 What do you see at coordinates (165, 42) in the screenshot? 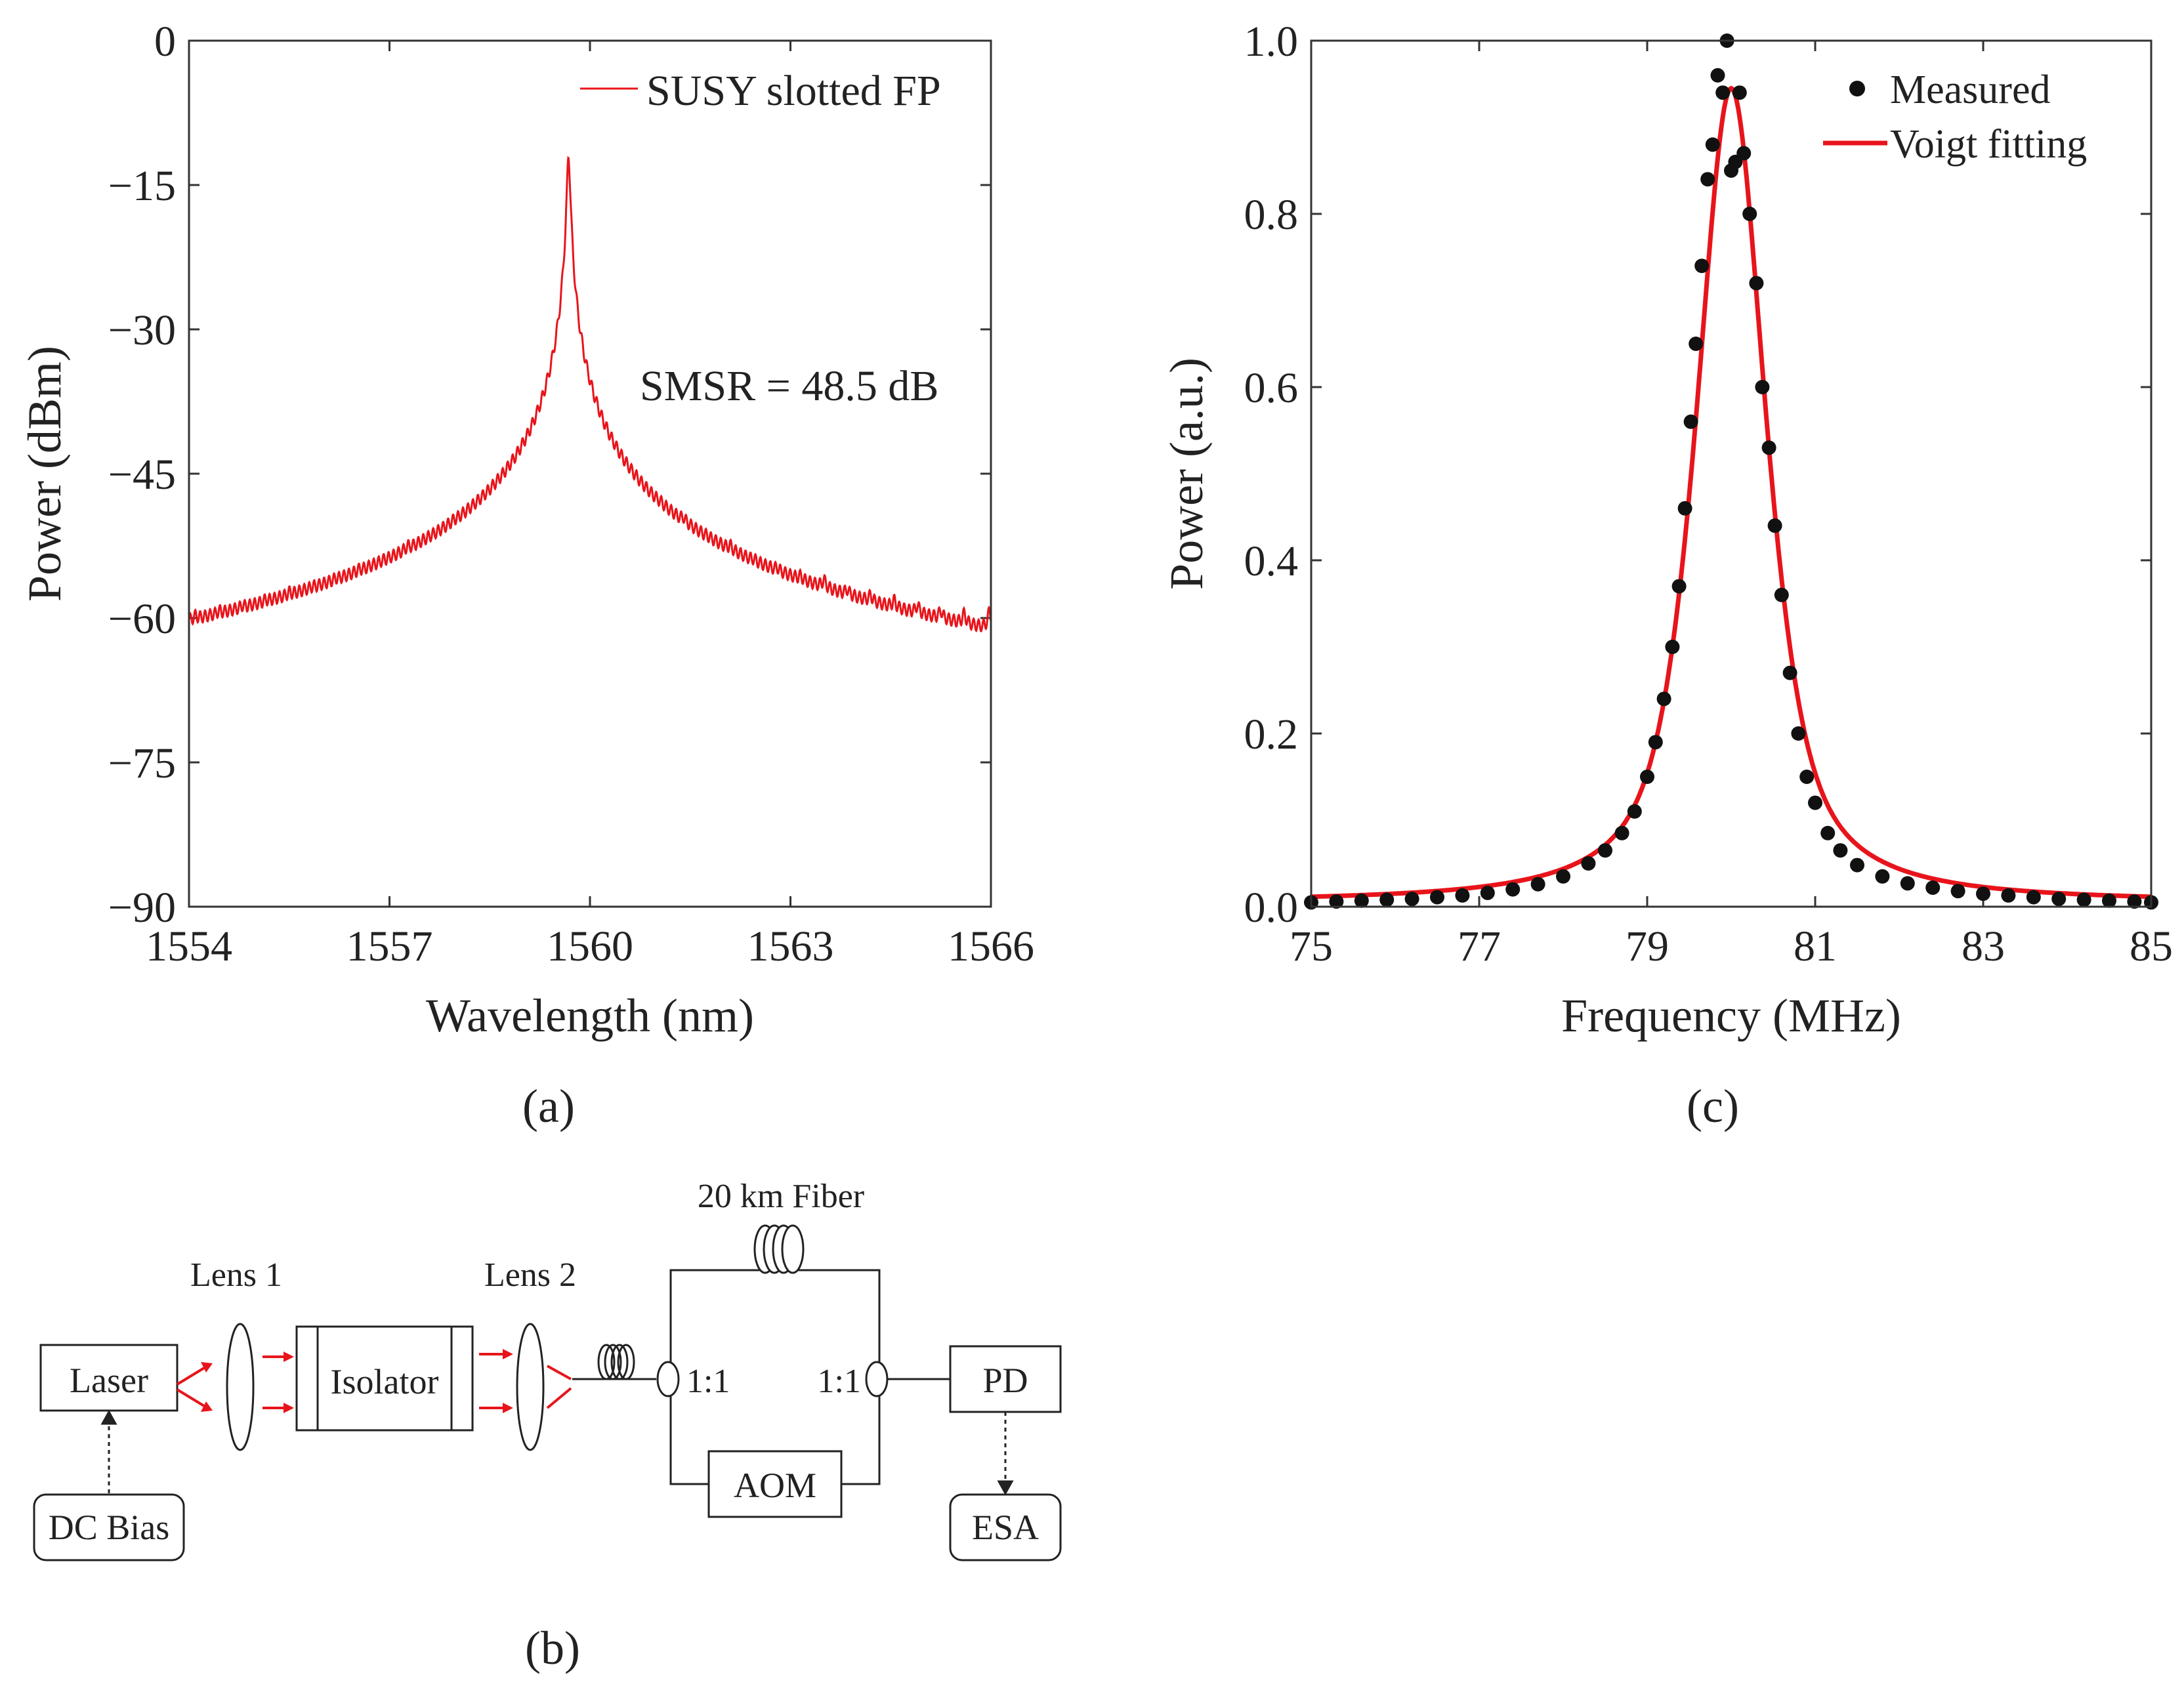
I see `a-ytick-label: 0` at bounding box center [165, 42].